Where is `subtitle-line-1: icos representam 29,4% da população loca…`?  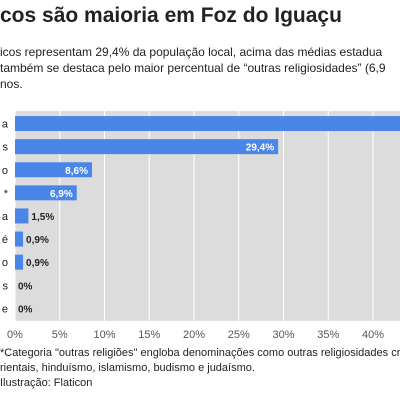 subtitle-line-1: icos representam 29,4% da população loca… is located at coordinates (191, 52).